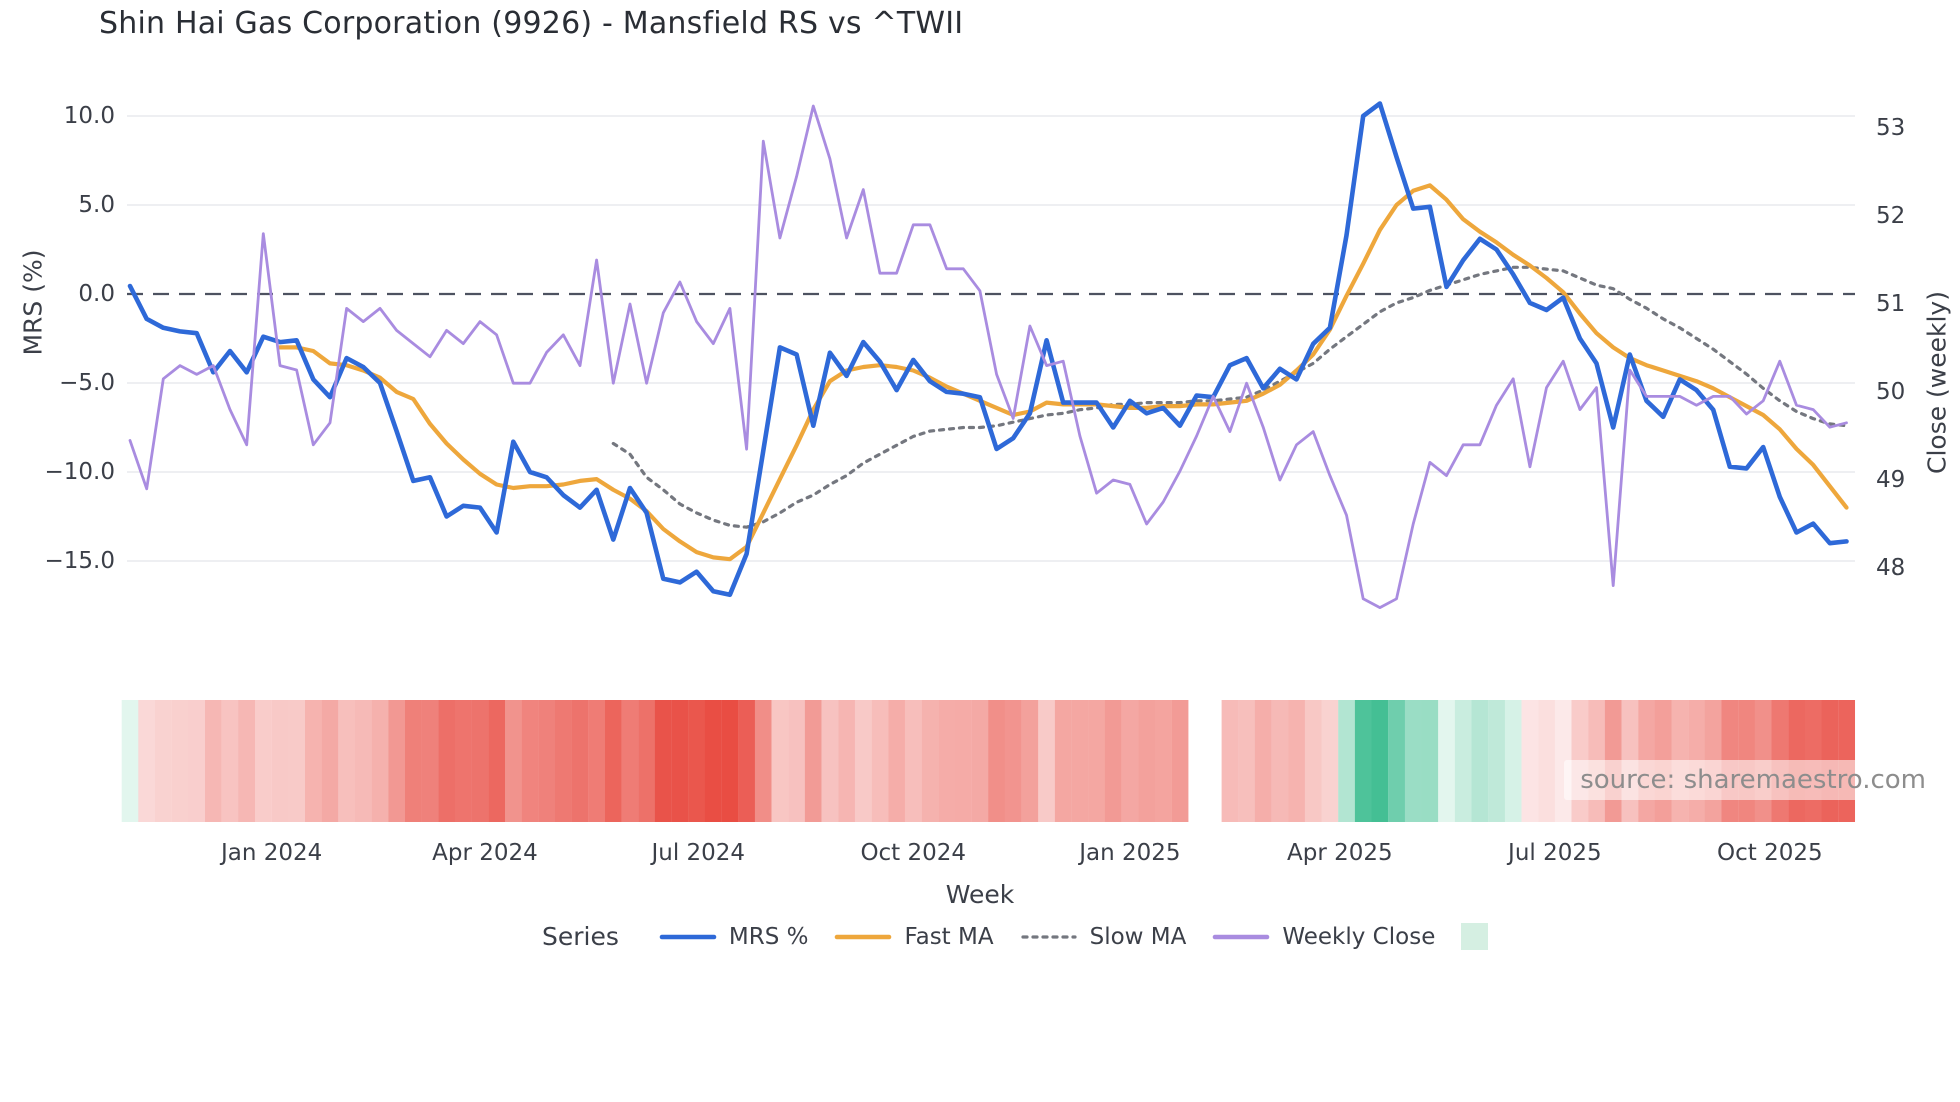 This screenshot has height=1102, width=1960. What do you see at coordinates (485, 853) in the screenshot?
I see `x-tick-label: Apr 2024` at bounding box center [485, 853].